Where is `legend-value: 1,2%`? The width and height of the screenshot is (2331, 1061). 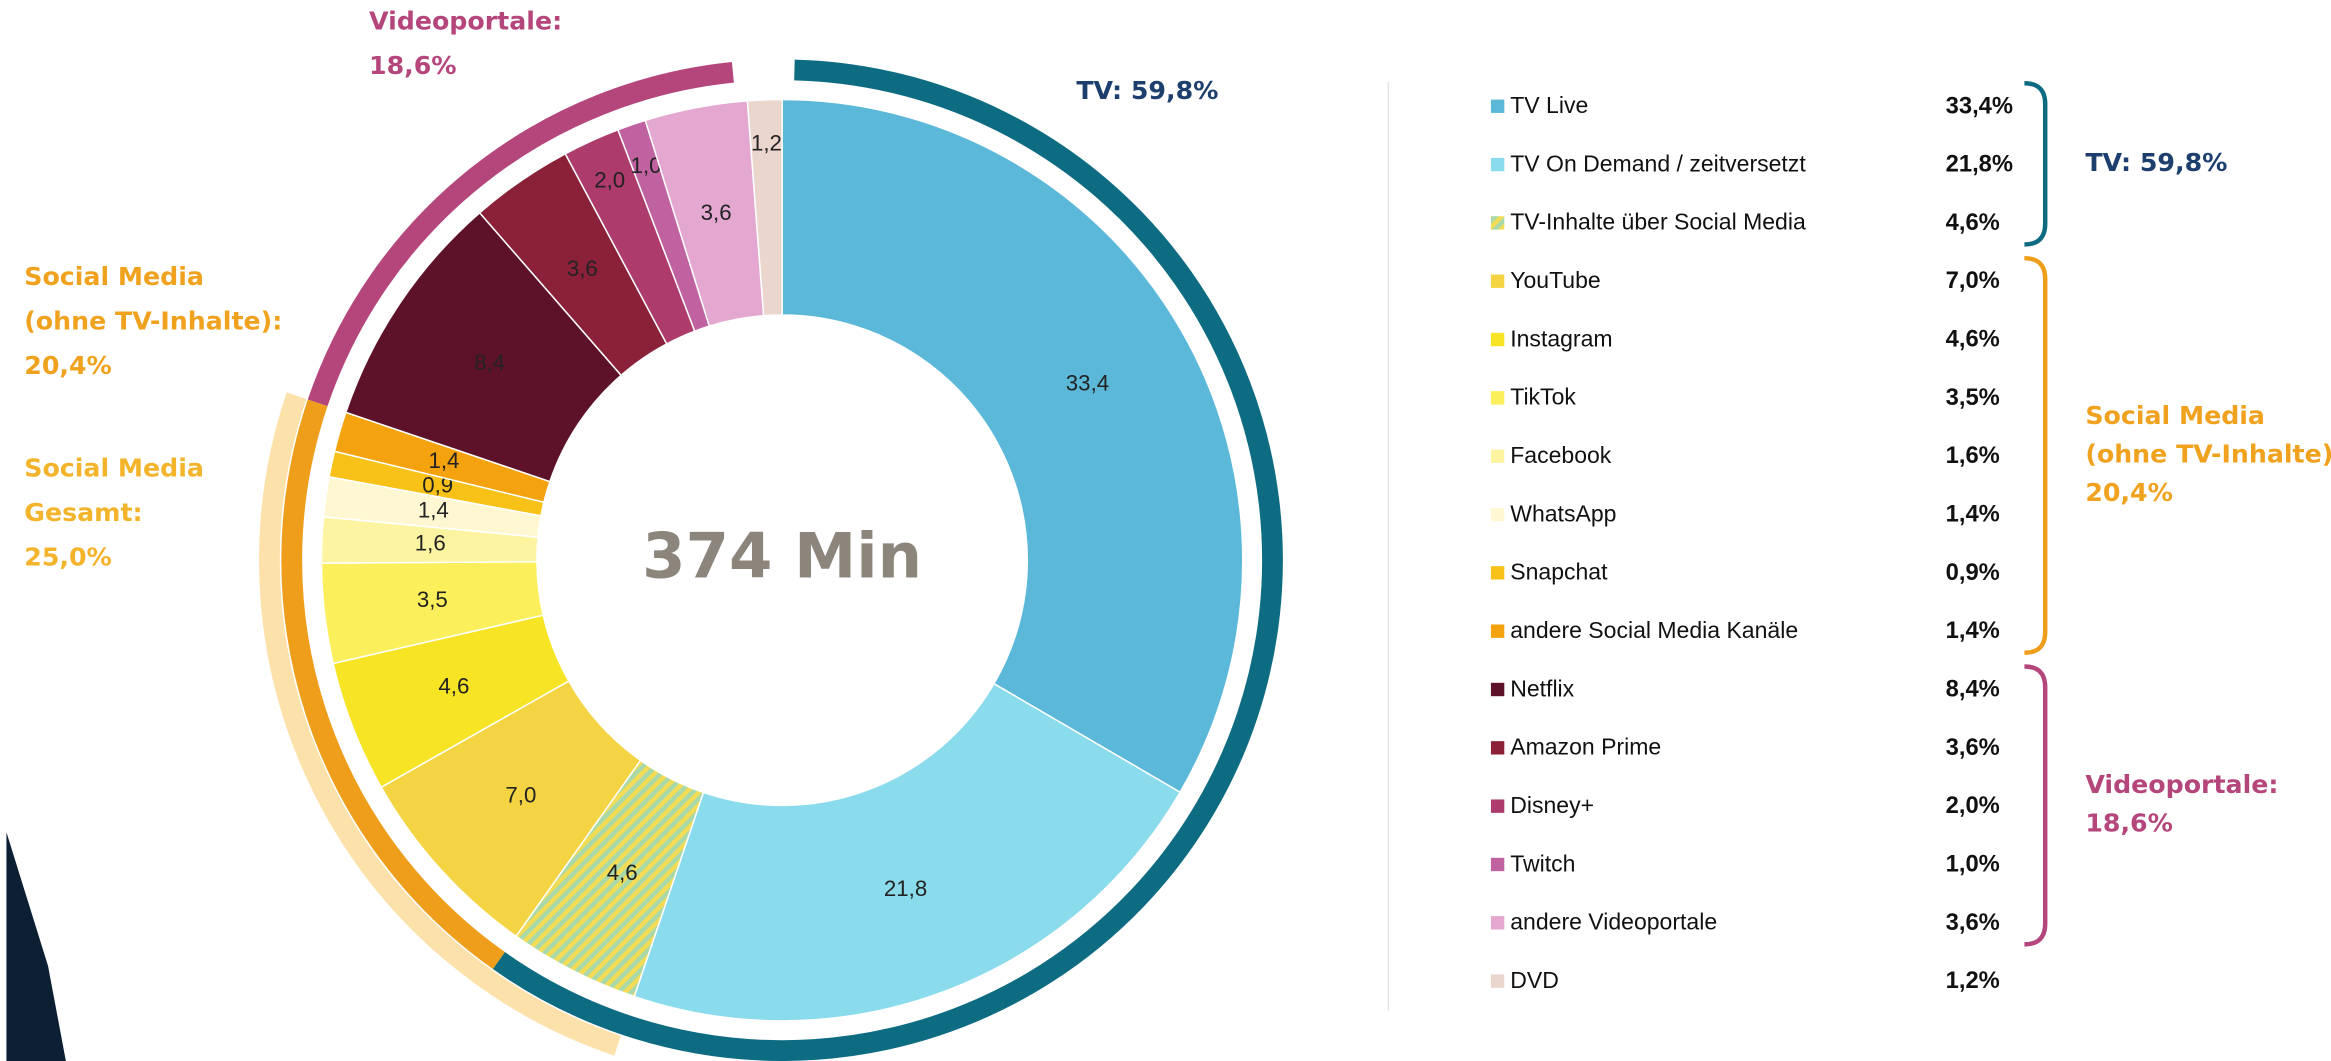 legend-value: 1,2% is located at coordinates (1973, 980).